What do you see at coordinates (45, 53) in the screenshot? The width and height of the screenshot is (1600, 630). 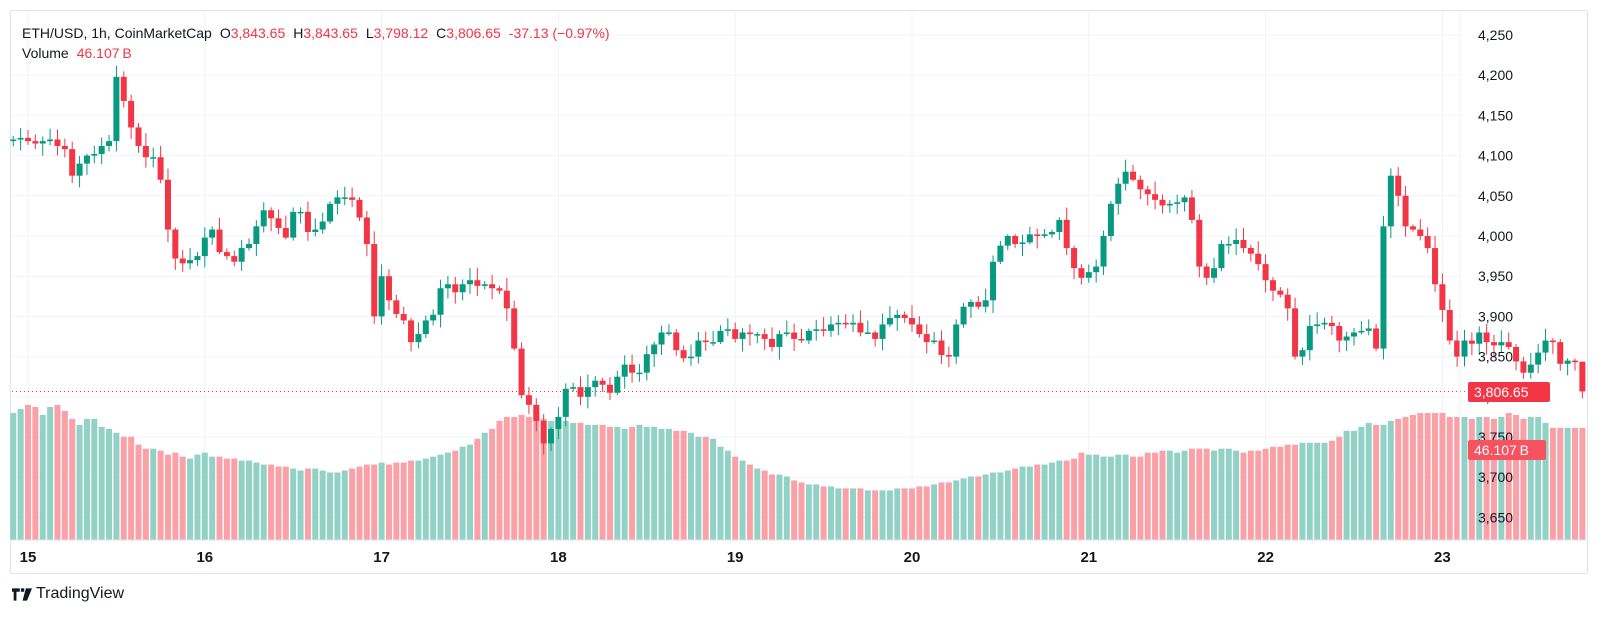 I see `volume-label: Volume` at bounding box center [45, 53].